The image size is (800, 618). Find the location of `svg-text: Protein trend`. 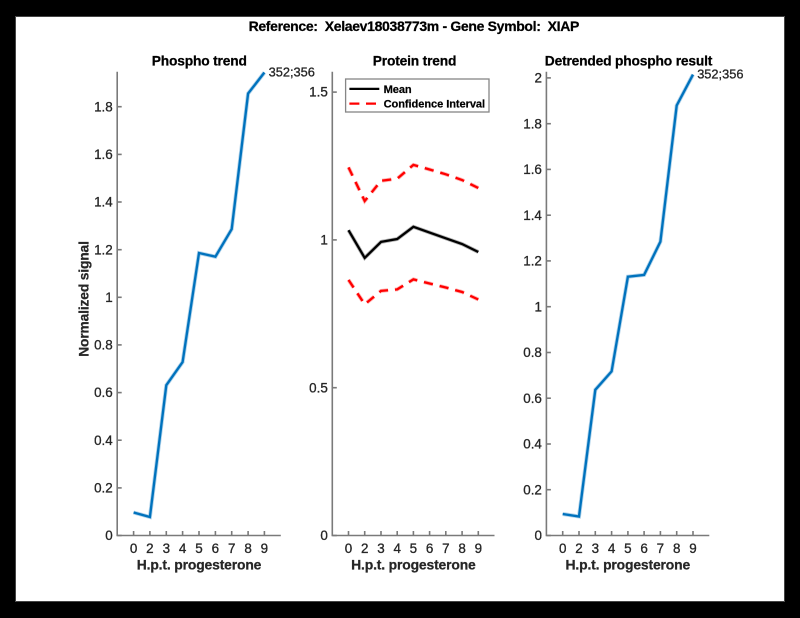

svg-text: Protein trend is located at coordinates (415, 60).